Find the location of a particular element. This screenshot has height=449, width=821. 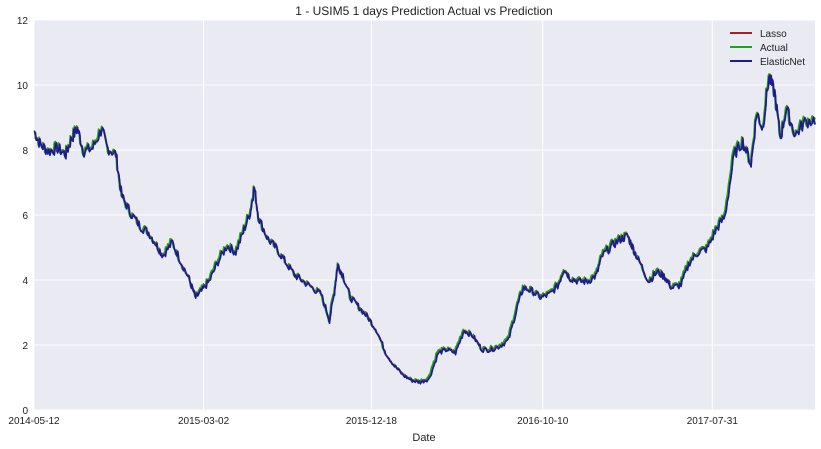

y-tick-labels: 0 2 4 6 8 10 12 is located at coordinates (23, 216).